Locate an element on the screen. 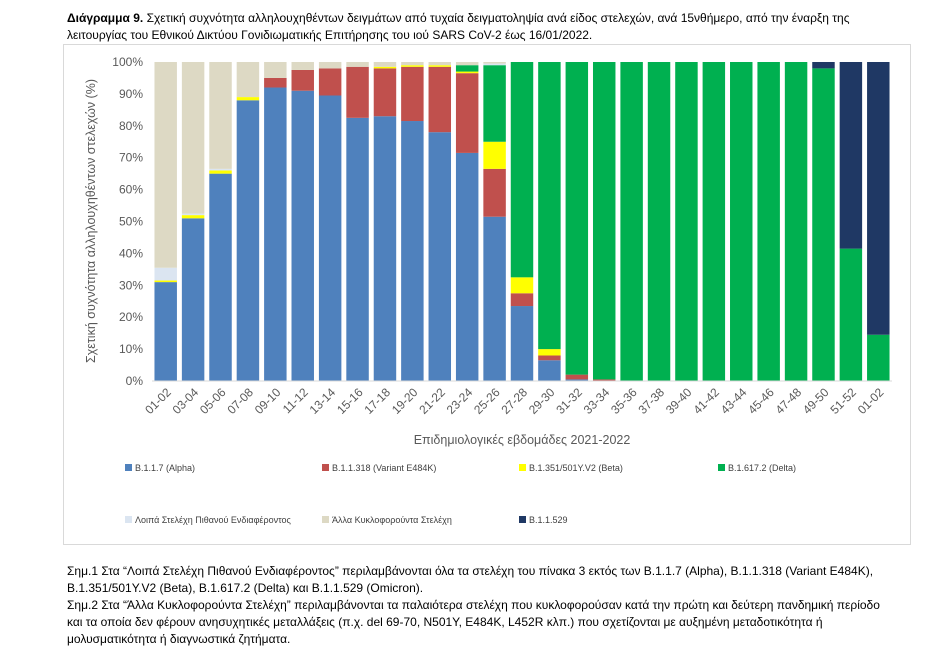 This screenshot has width=948, height=670. y-axis: 0% 10% 20% 30% 40% 50% 60% 70% 80% 90% 100% is located at coordinates (127, 221).